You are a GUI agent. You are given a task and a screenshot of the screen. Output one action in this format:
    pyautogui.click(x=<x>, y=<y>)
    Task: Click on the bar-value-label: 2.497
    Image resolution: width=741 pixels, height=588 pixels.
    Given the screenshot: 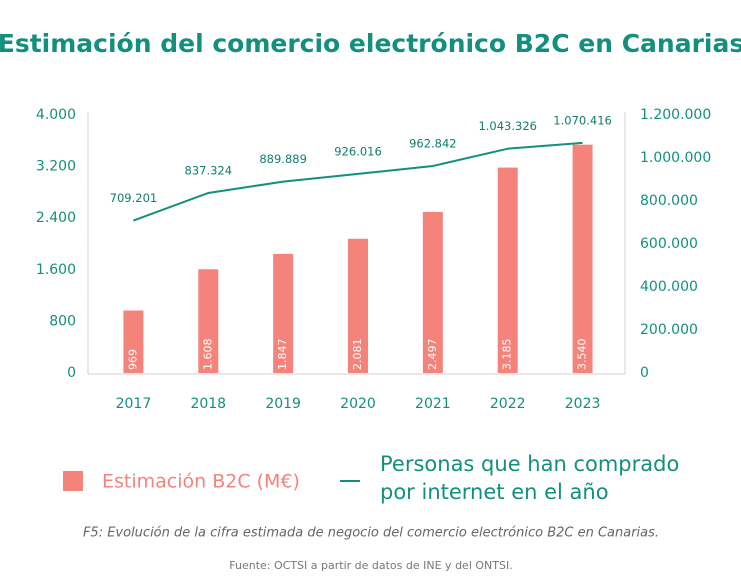 What is the action you would take?
    pyautogui.click(x=432, y=355)
    